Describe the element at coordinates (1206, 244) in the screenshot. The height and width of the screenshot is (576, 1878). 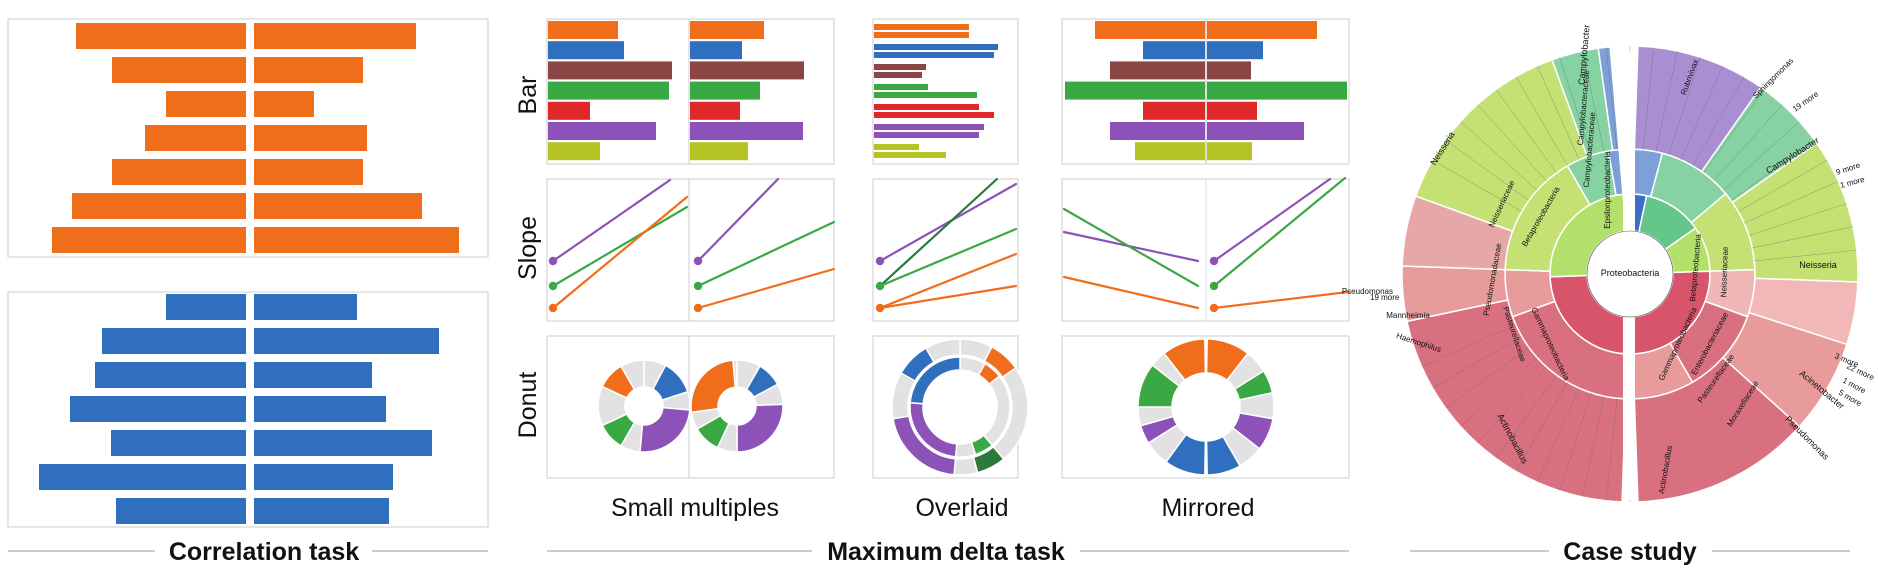
I see `slope-mirrored` at that location.